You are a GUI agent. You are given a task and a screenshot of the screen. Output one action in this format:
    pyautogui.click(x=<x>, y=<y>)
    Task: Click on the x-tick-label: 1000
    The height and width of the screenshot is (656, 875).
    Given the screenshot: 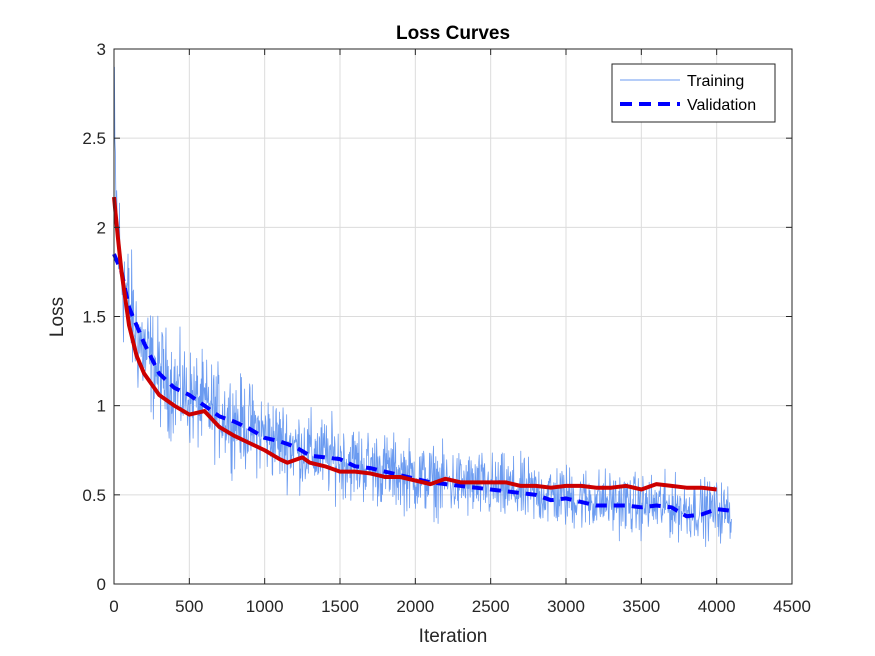 What is the action you would take?
    pyautogui.click(x=265, y=606)
    